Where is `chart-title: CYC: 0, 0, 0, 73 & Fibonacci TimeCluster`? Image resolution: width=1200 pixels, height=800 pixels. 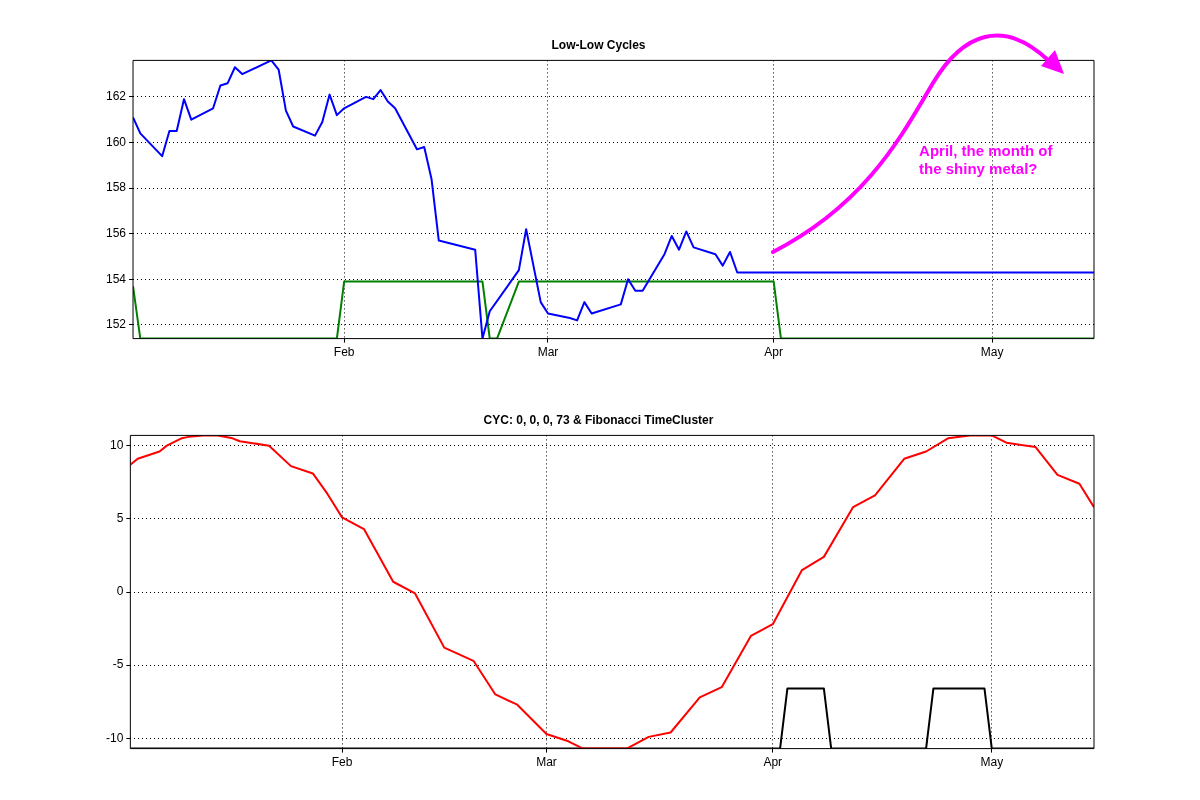
chart-title: CYC: 0, 0, 0, 73 & Fibonacci TimeCluster is located at coordinates (598, 419).